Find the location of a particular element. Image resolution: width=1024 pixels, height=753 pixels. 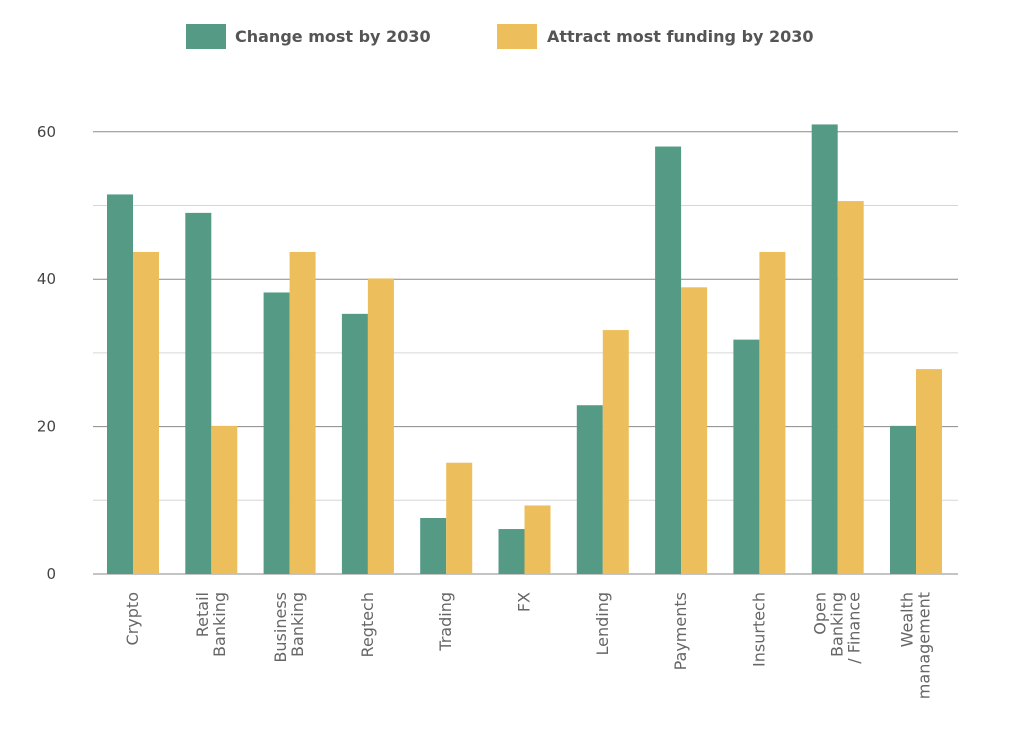

y-tick-label: 40 is located at coordinates (46, 279).